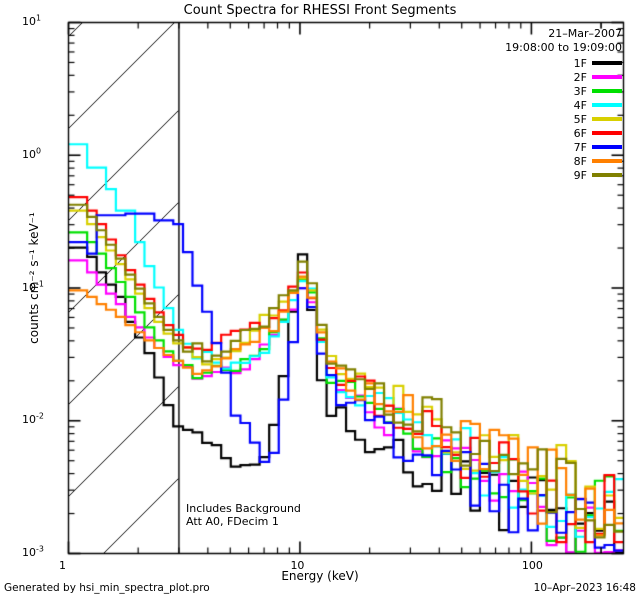  What do you see at coordinates (580, 105) in the screenshot?
I see `legend-label: 4F` at bounding box center [580, 105].